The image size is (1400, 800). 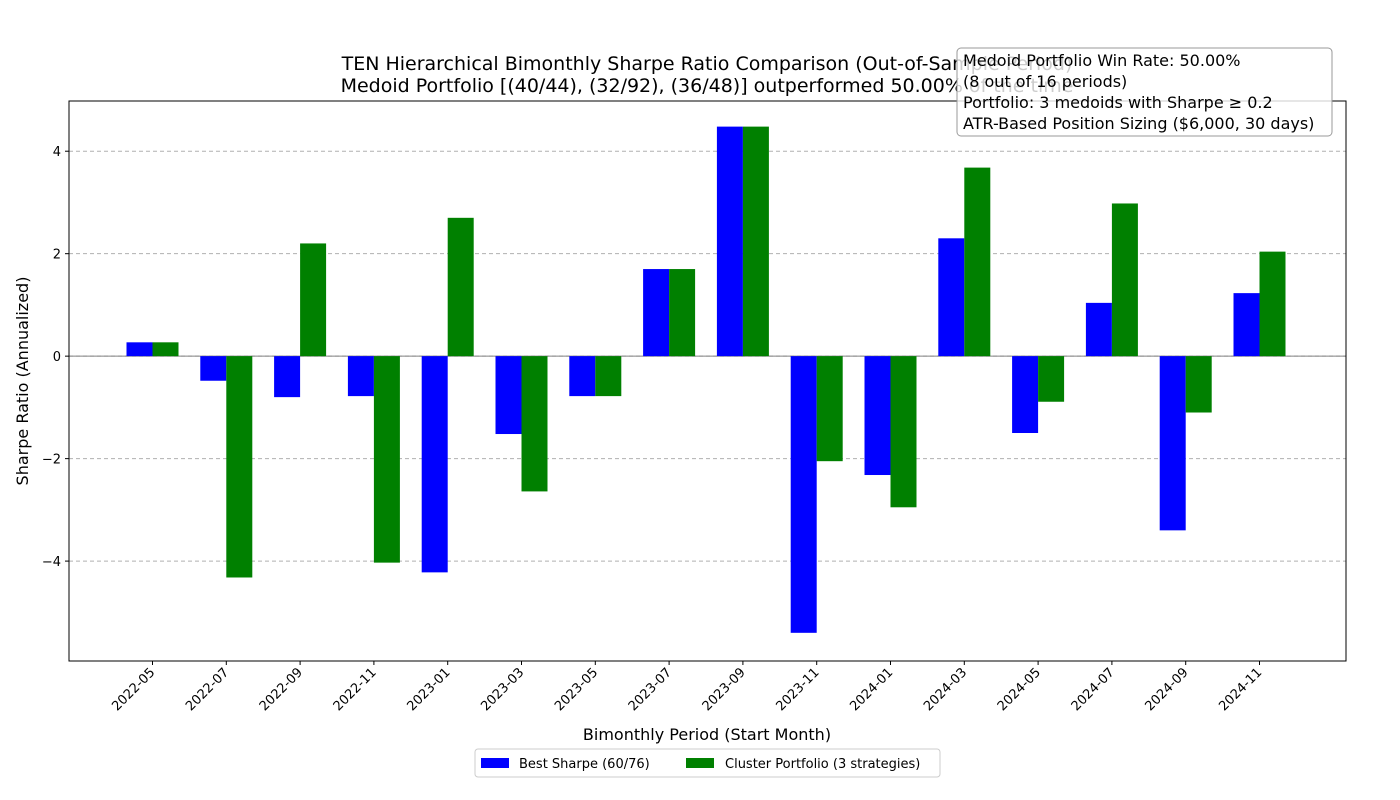 I want to click on x-tick-label-2023-05: 2023-05, so click(x=576, y=689).